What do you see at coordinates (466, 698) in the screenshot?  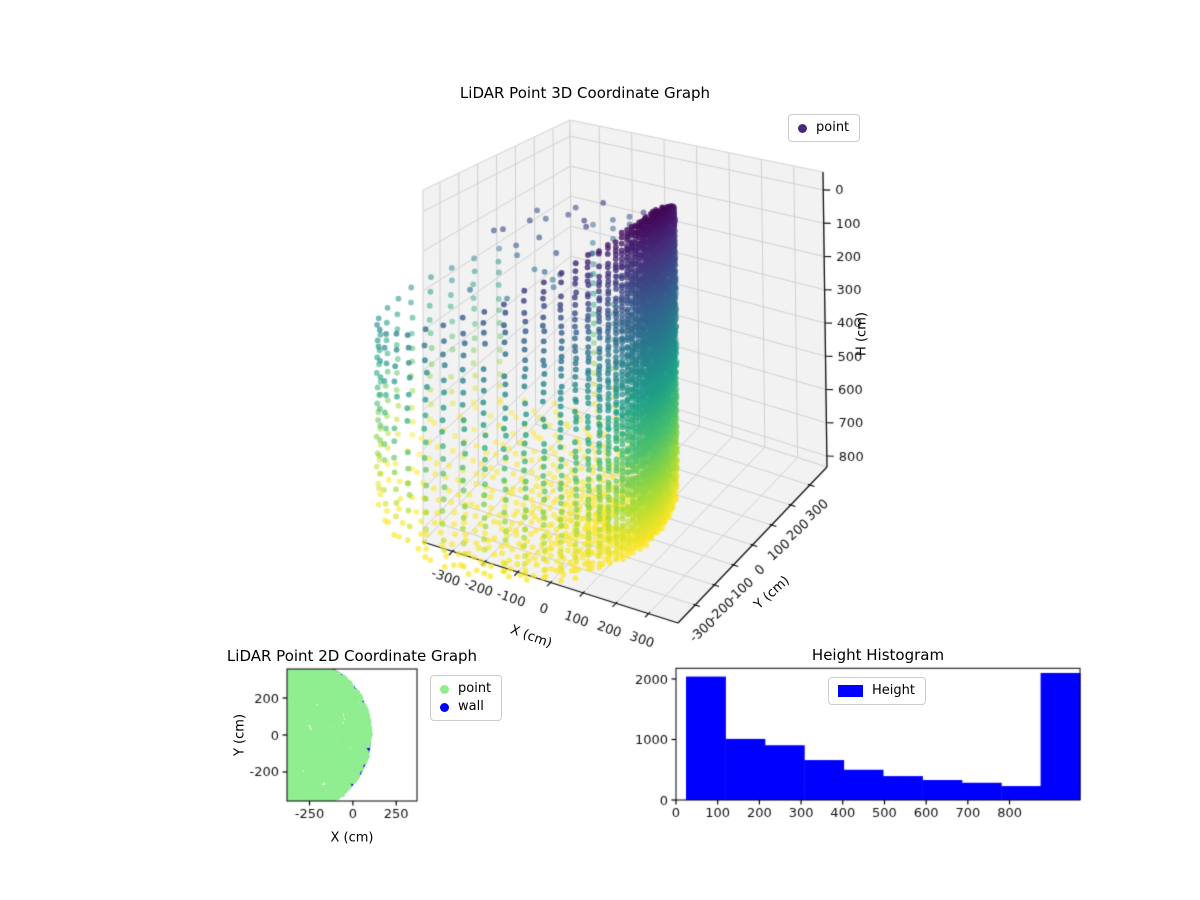 I see `plot2d-legend: point wall` at bounding box center [466, 698].